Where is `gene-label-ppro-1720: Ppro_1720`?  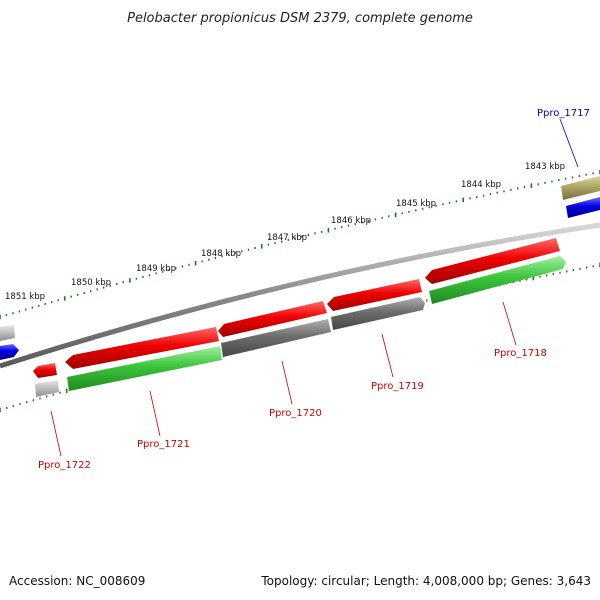
gene-label-ppro-1720: Ppro_1720 is located at coordinates (295, 413).